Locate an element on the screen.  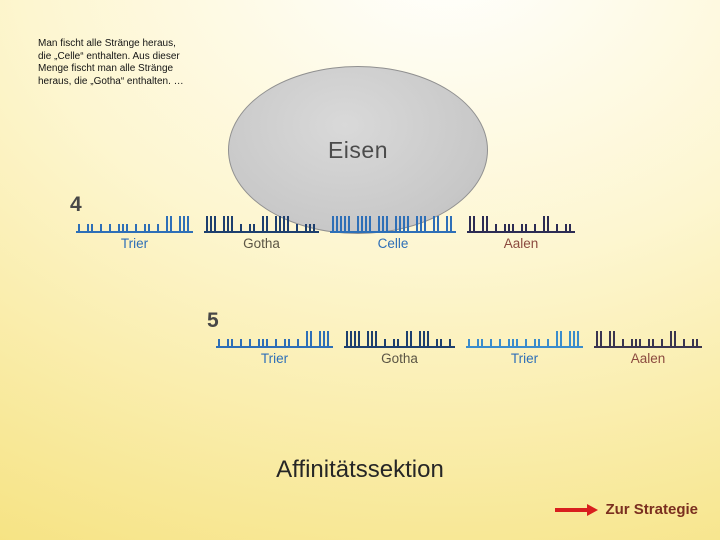
arrow-shaft is located at coordinates (571, 509).